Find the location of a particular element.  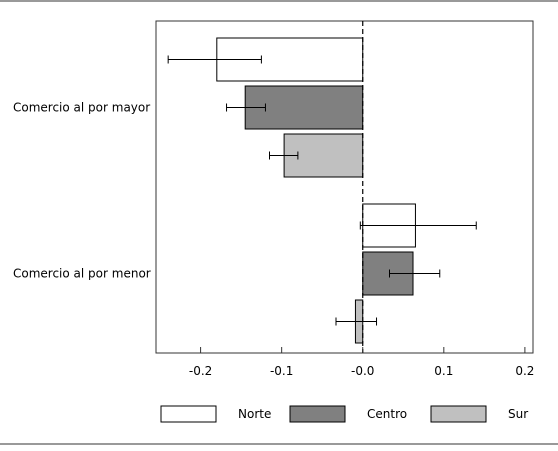

legend-label-norte: Norte is located at coordinates (254, 414).